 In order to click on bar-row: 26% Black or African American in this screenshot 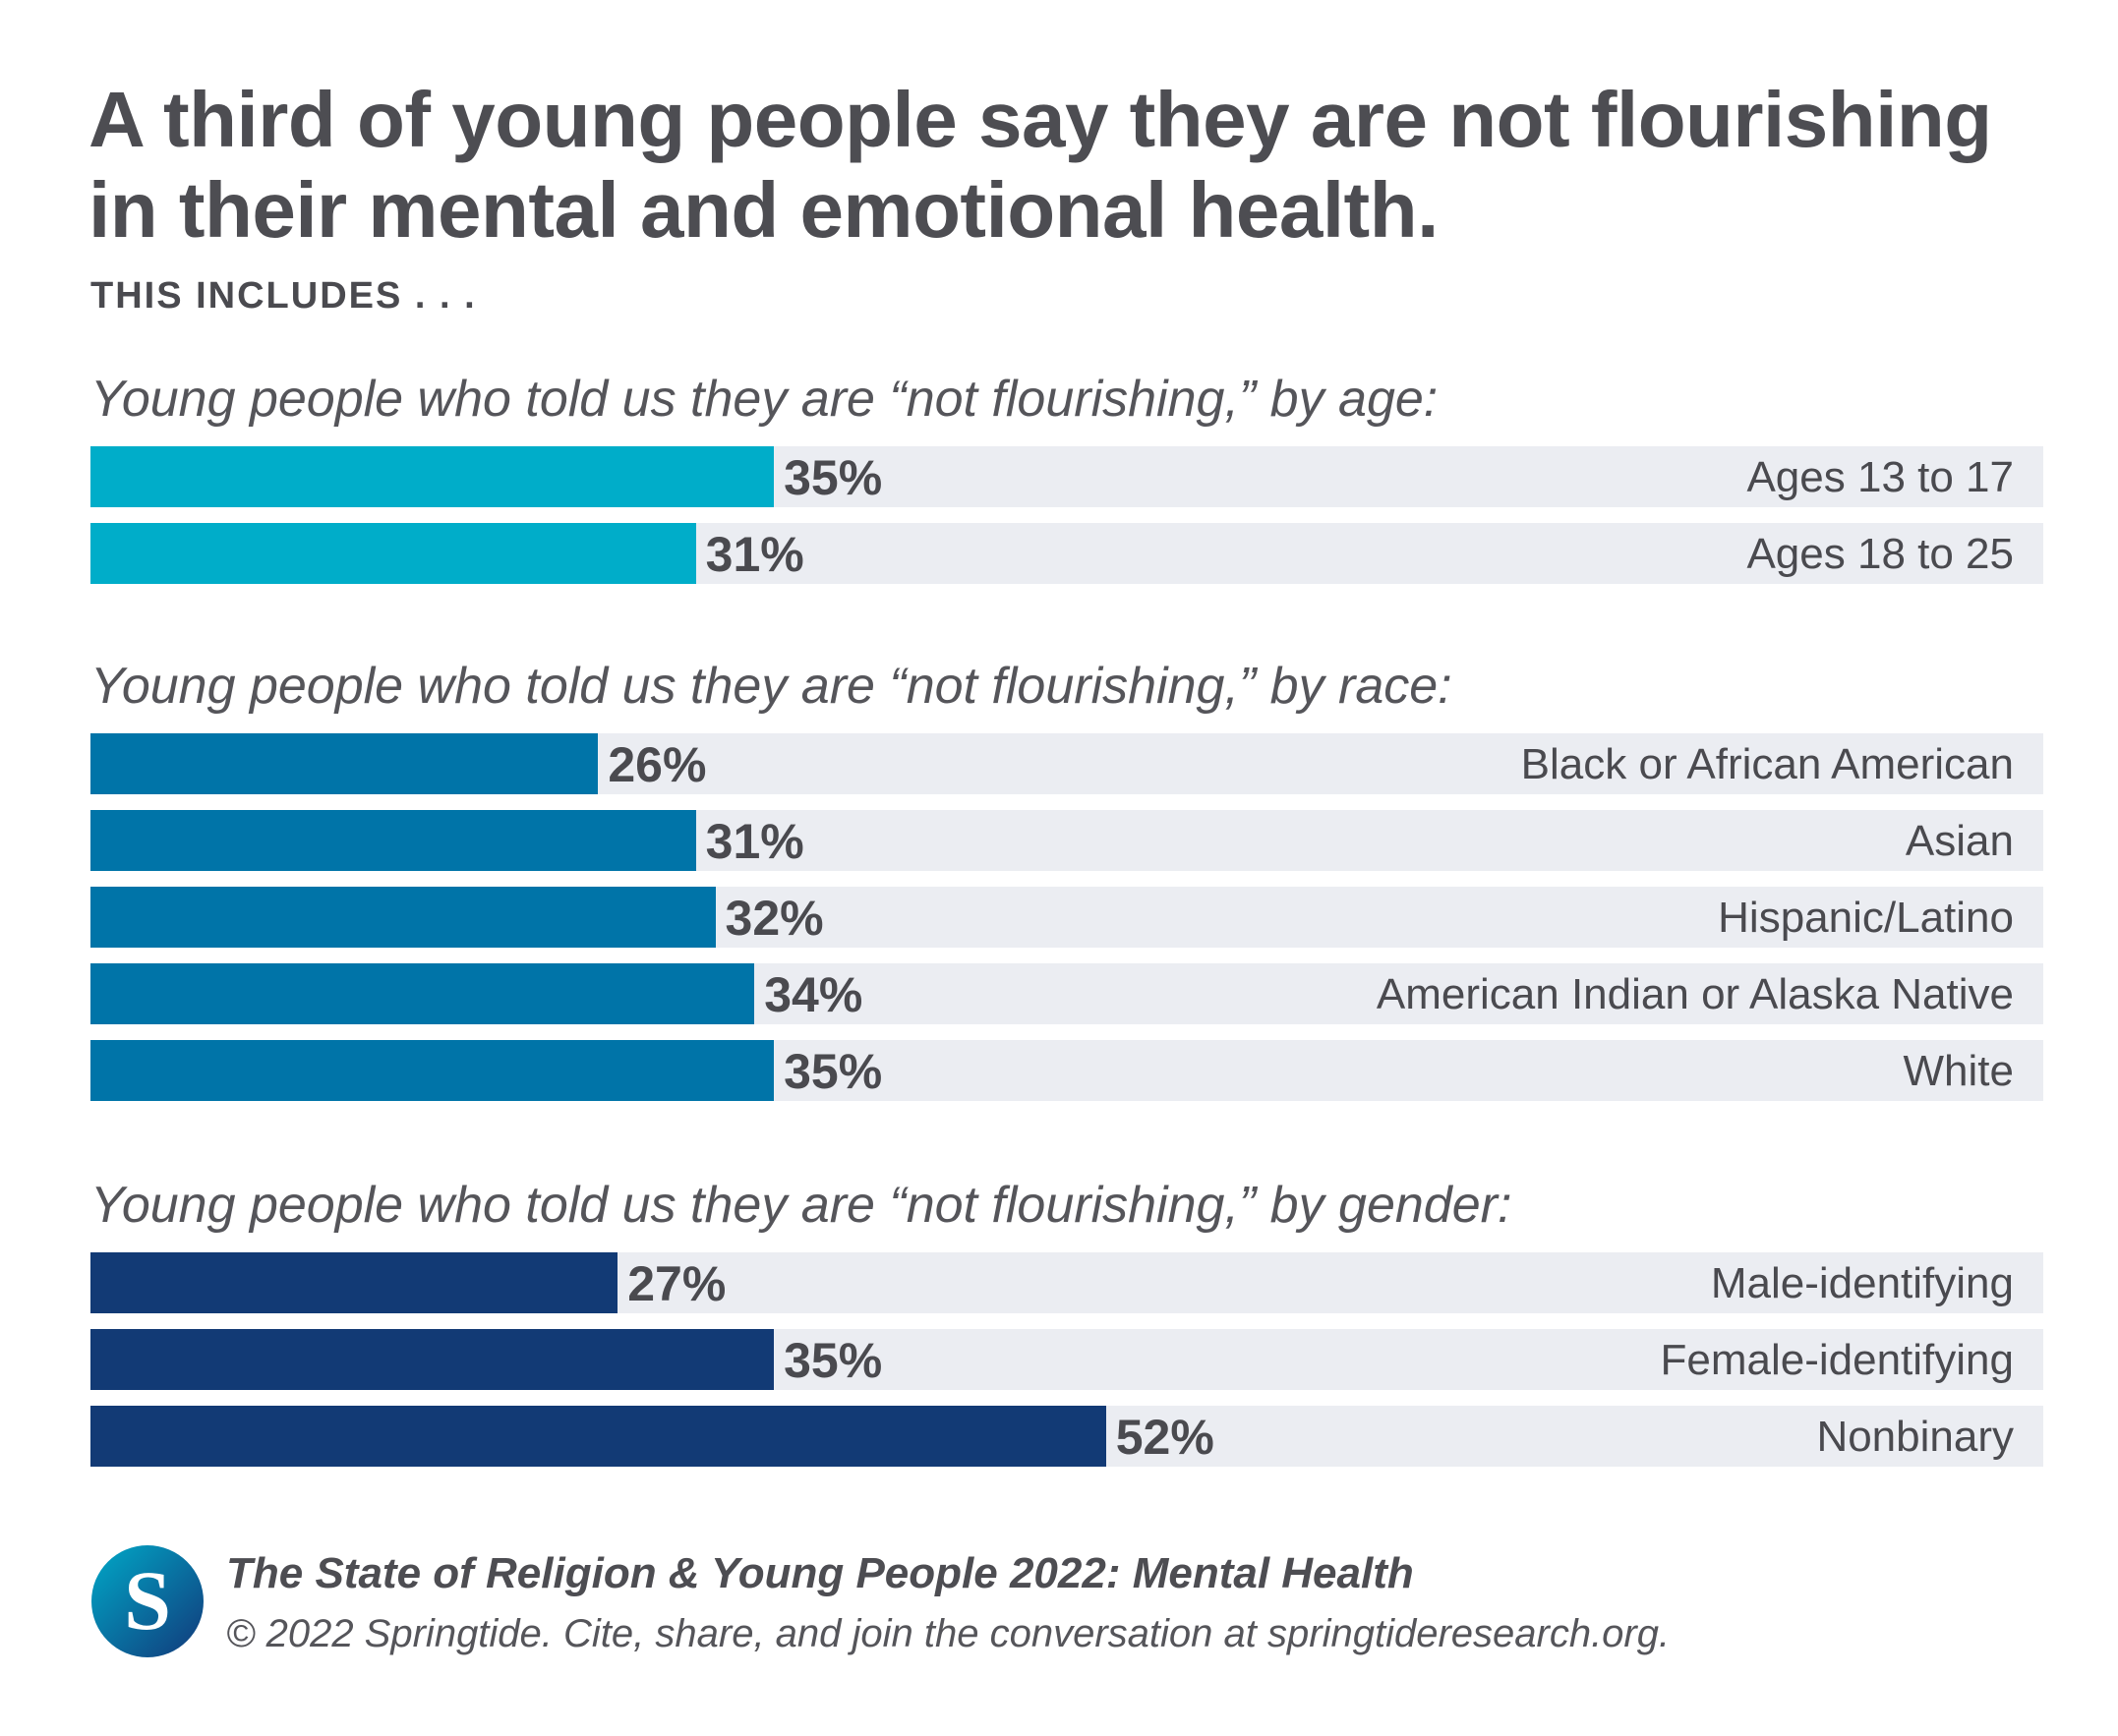, I will do `click(1067, 763)`.